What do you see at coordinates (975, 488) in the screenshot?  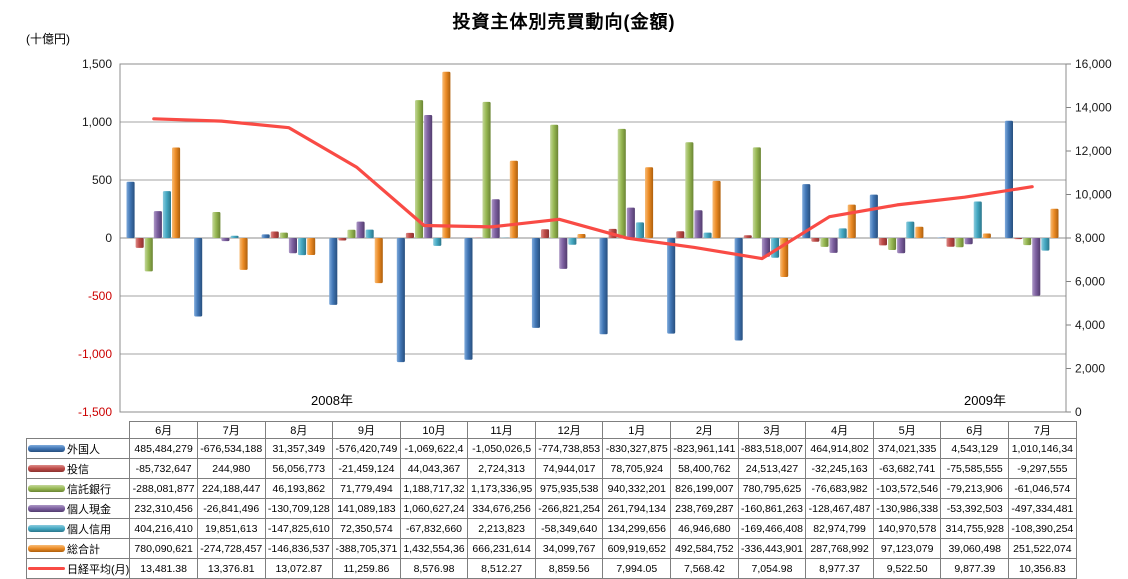 I see `table-cell: -79,213,906` at bounding box center [975, 488].